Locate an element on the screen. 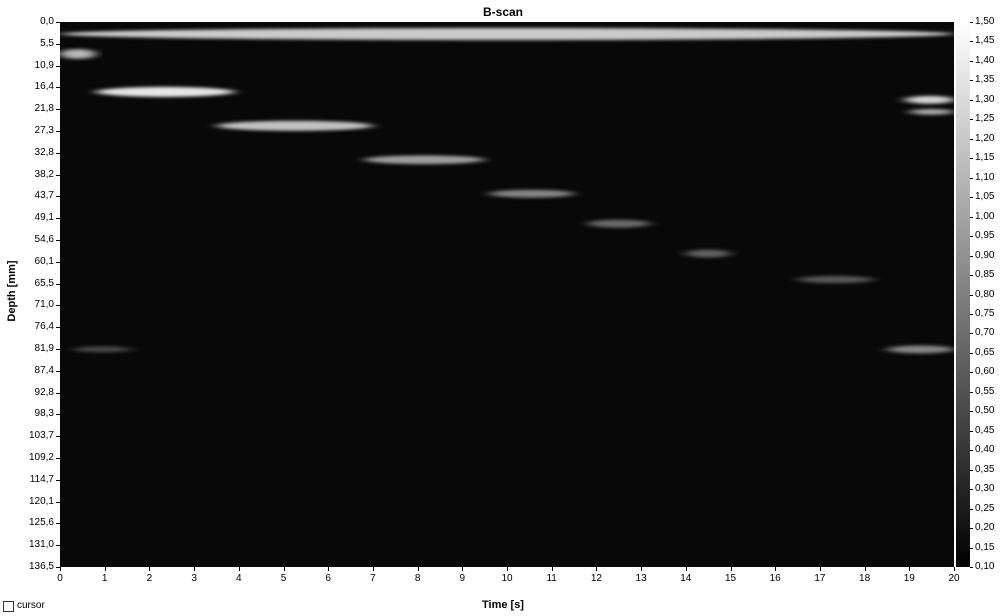 The width and height of the screenshot is (1006, 616). colorbar-tick-label: 1,20 is located at coordinates (985, 138).